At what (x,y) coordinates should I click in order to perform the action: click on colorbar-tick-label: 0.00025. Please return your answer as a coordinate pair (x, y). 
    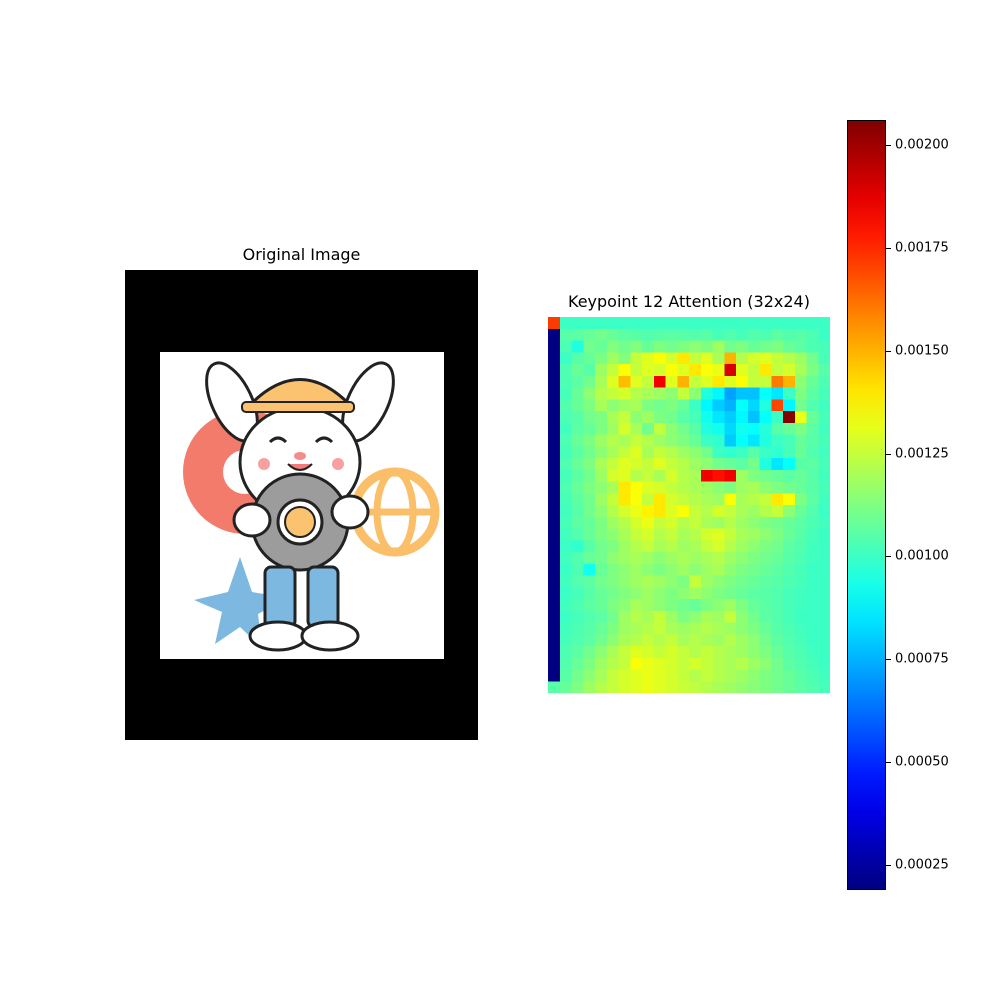
    Looking at the image, I should click on (922, 865).